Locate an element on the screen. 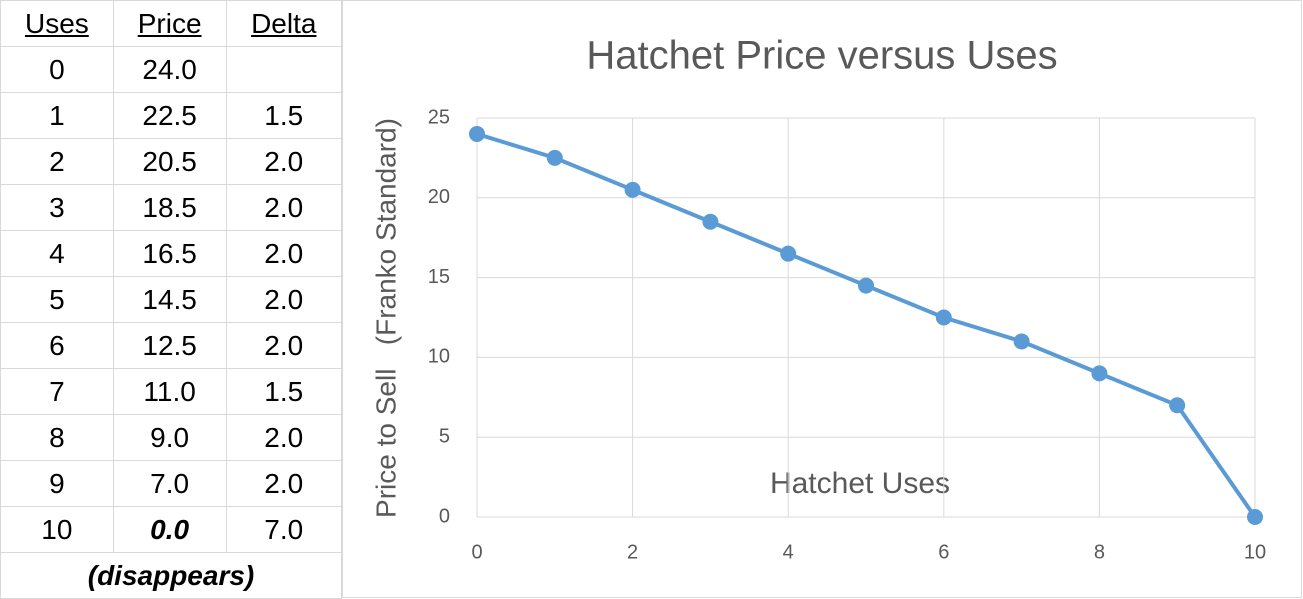  table-cell: 5 is located at coordinates (57, 299).